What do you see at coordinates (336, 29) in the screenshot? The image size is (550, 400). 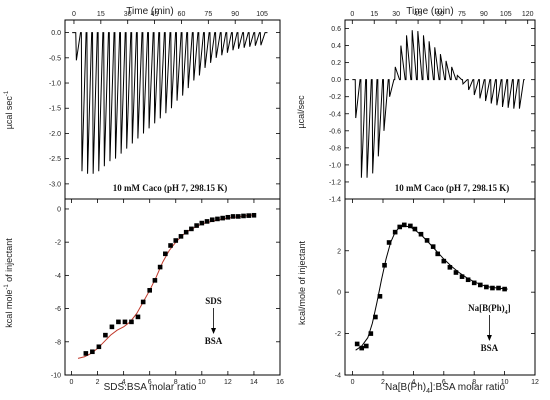 I see `y-tick-label: 0.6` at bounding box center [336, 29].